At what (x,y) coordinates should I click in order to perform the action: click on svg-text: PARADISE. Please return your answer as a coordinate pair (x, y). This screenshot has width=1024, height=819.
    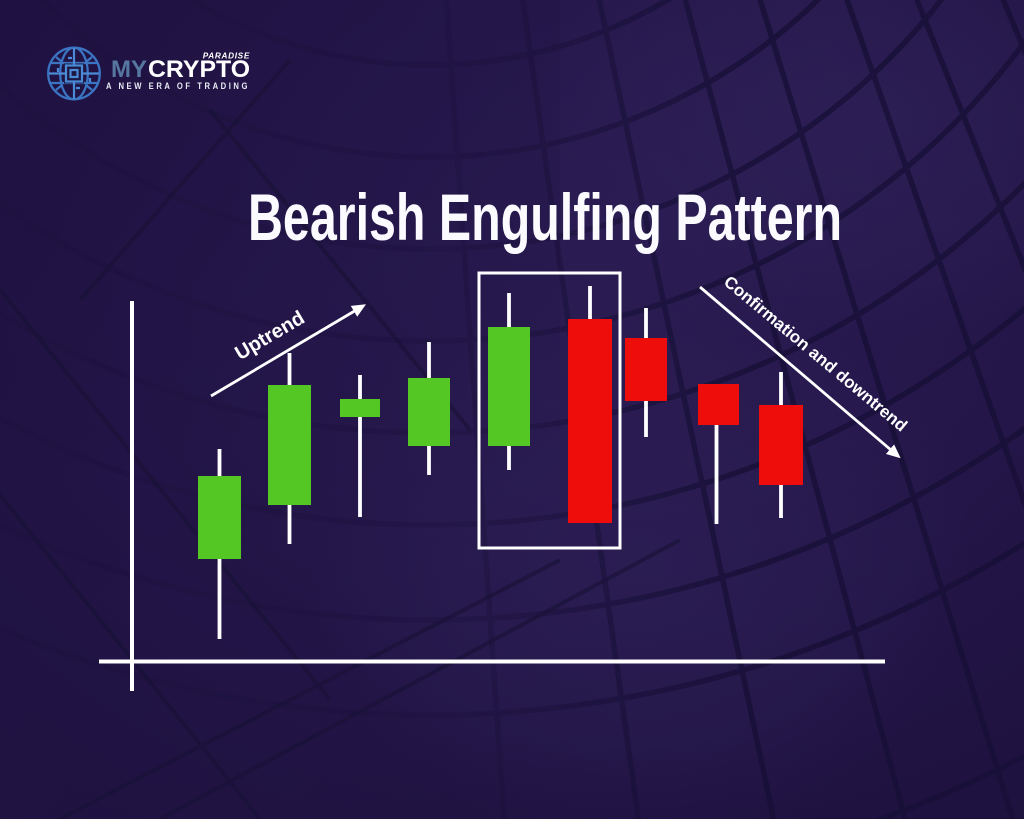
    Looking at the image, I should click on (226, 56).